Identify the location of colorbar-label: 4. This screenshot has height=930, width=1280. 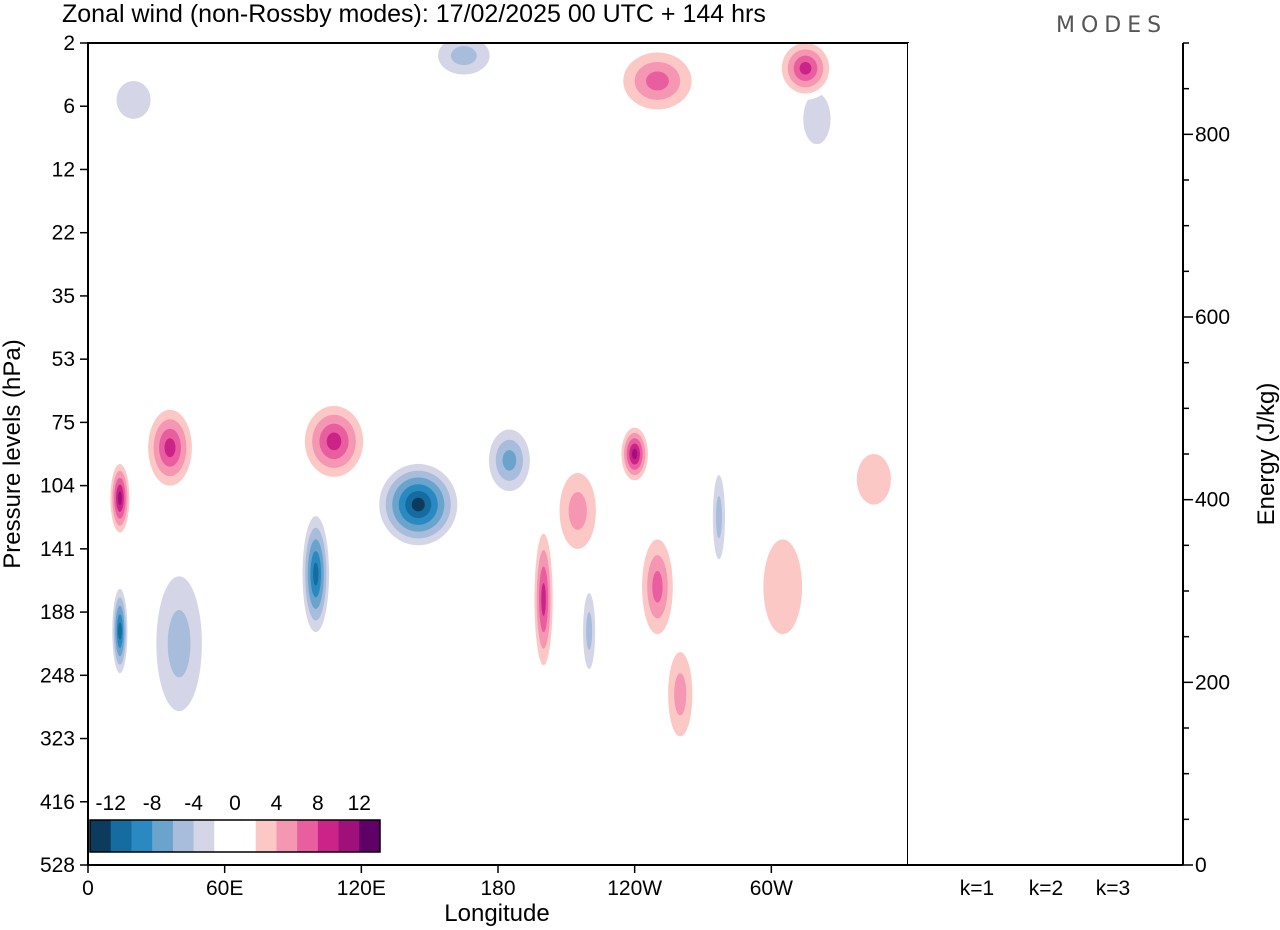
(277, 803).